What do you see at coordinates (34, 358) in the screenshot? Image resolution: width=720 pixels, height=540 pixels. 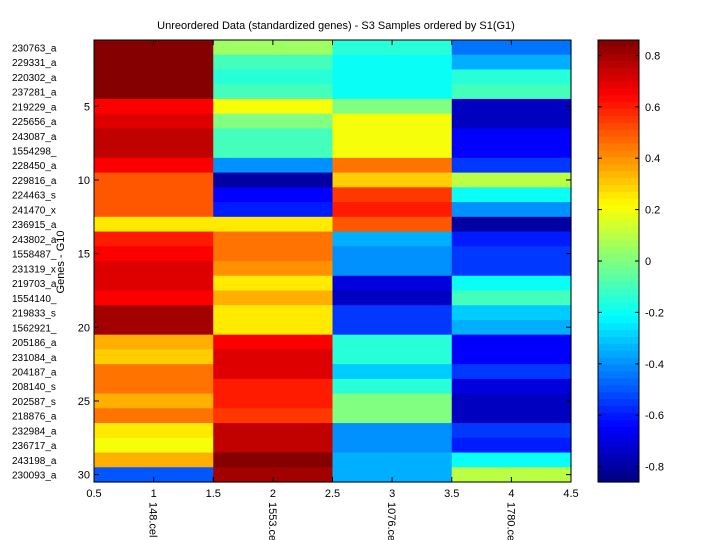 I see `row-label: 231084_a` at bounding box center [34, 358].